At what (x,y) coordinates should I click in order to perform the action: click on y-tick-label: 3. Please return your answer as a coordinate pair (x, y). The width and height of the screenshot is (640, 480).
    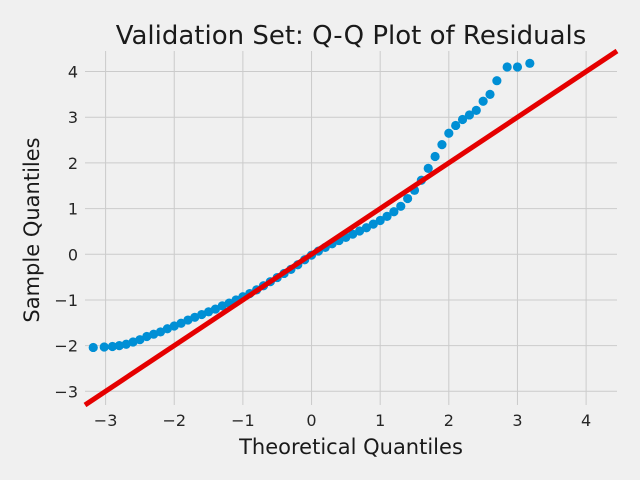
    Looking at the image, I should click on (73, 117).